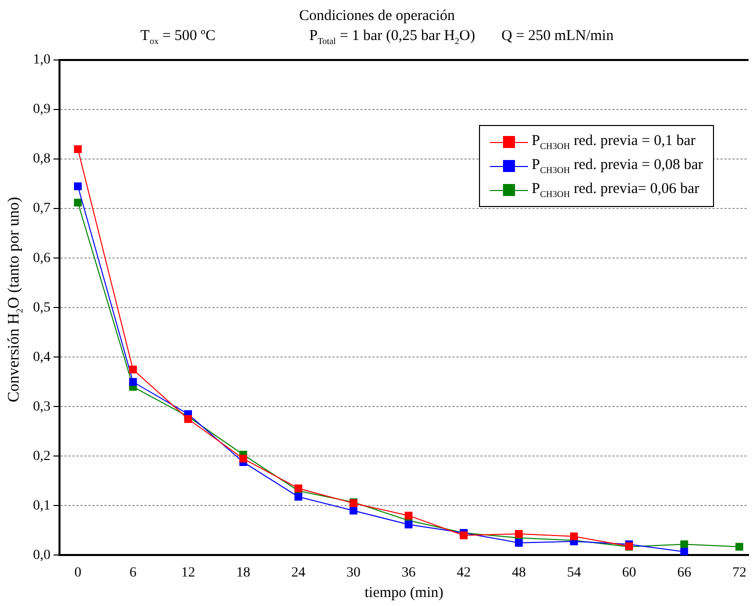 This screenshot has width=754, height=606. What do you see at coordinates (41, 208) in the screenshot?
I see `y-tick-label: 0,7` at bounding box center [41, 208].